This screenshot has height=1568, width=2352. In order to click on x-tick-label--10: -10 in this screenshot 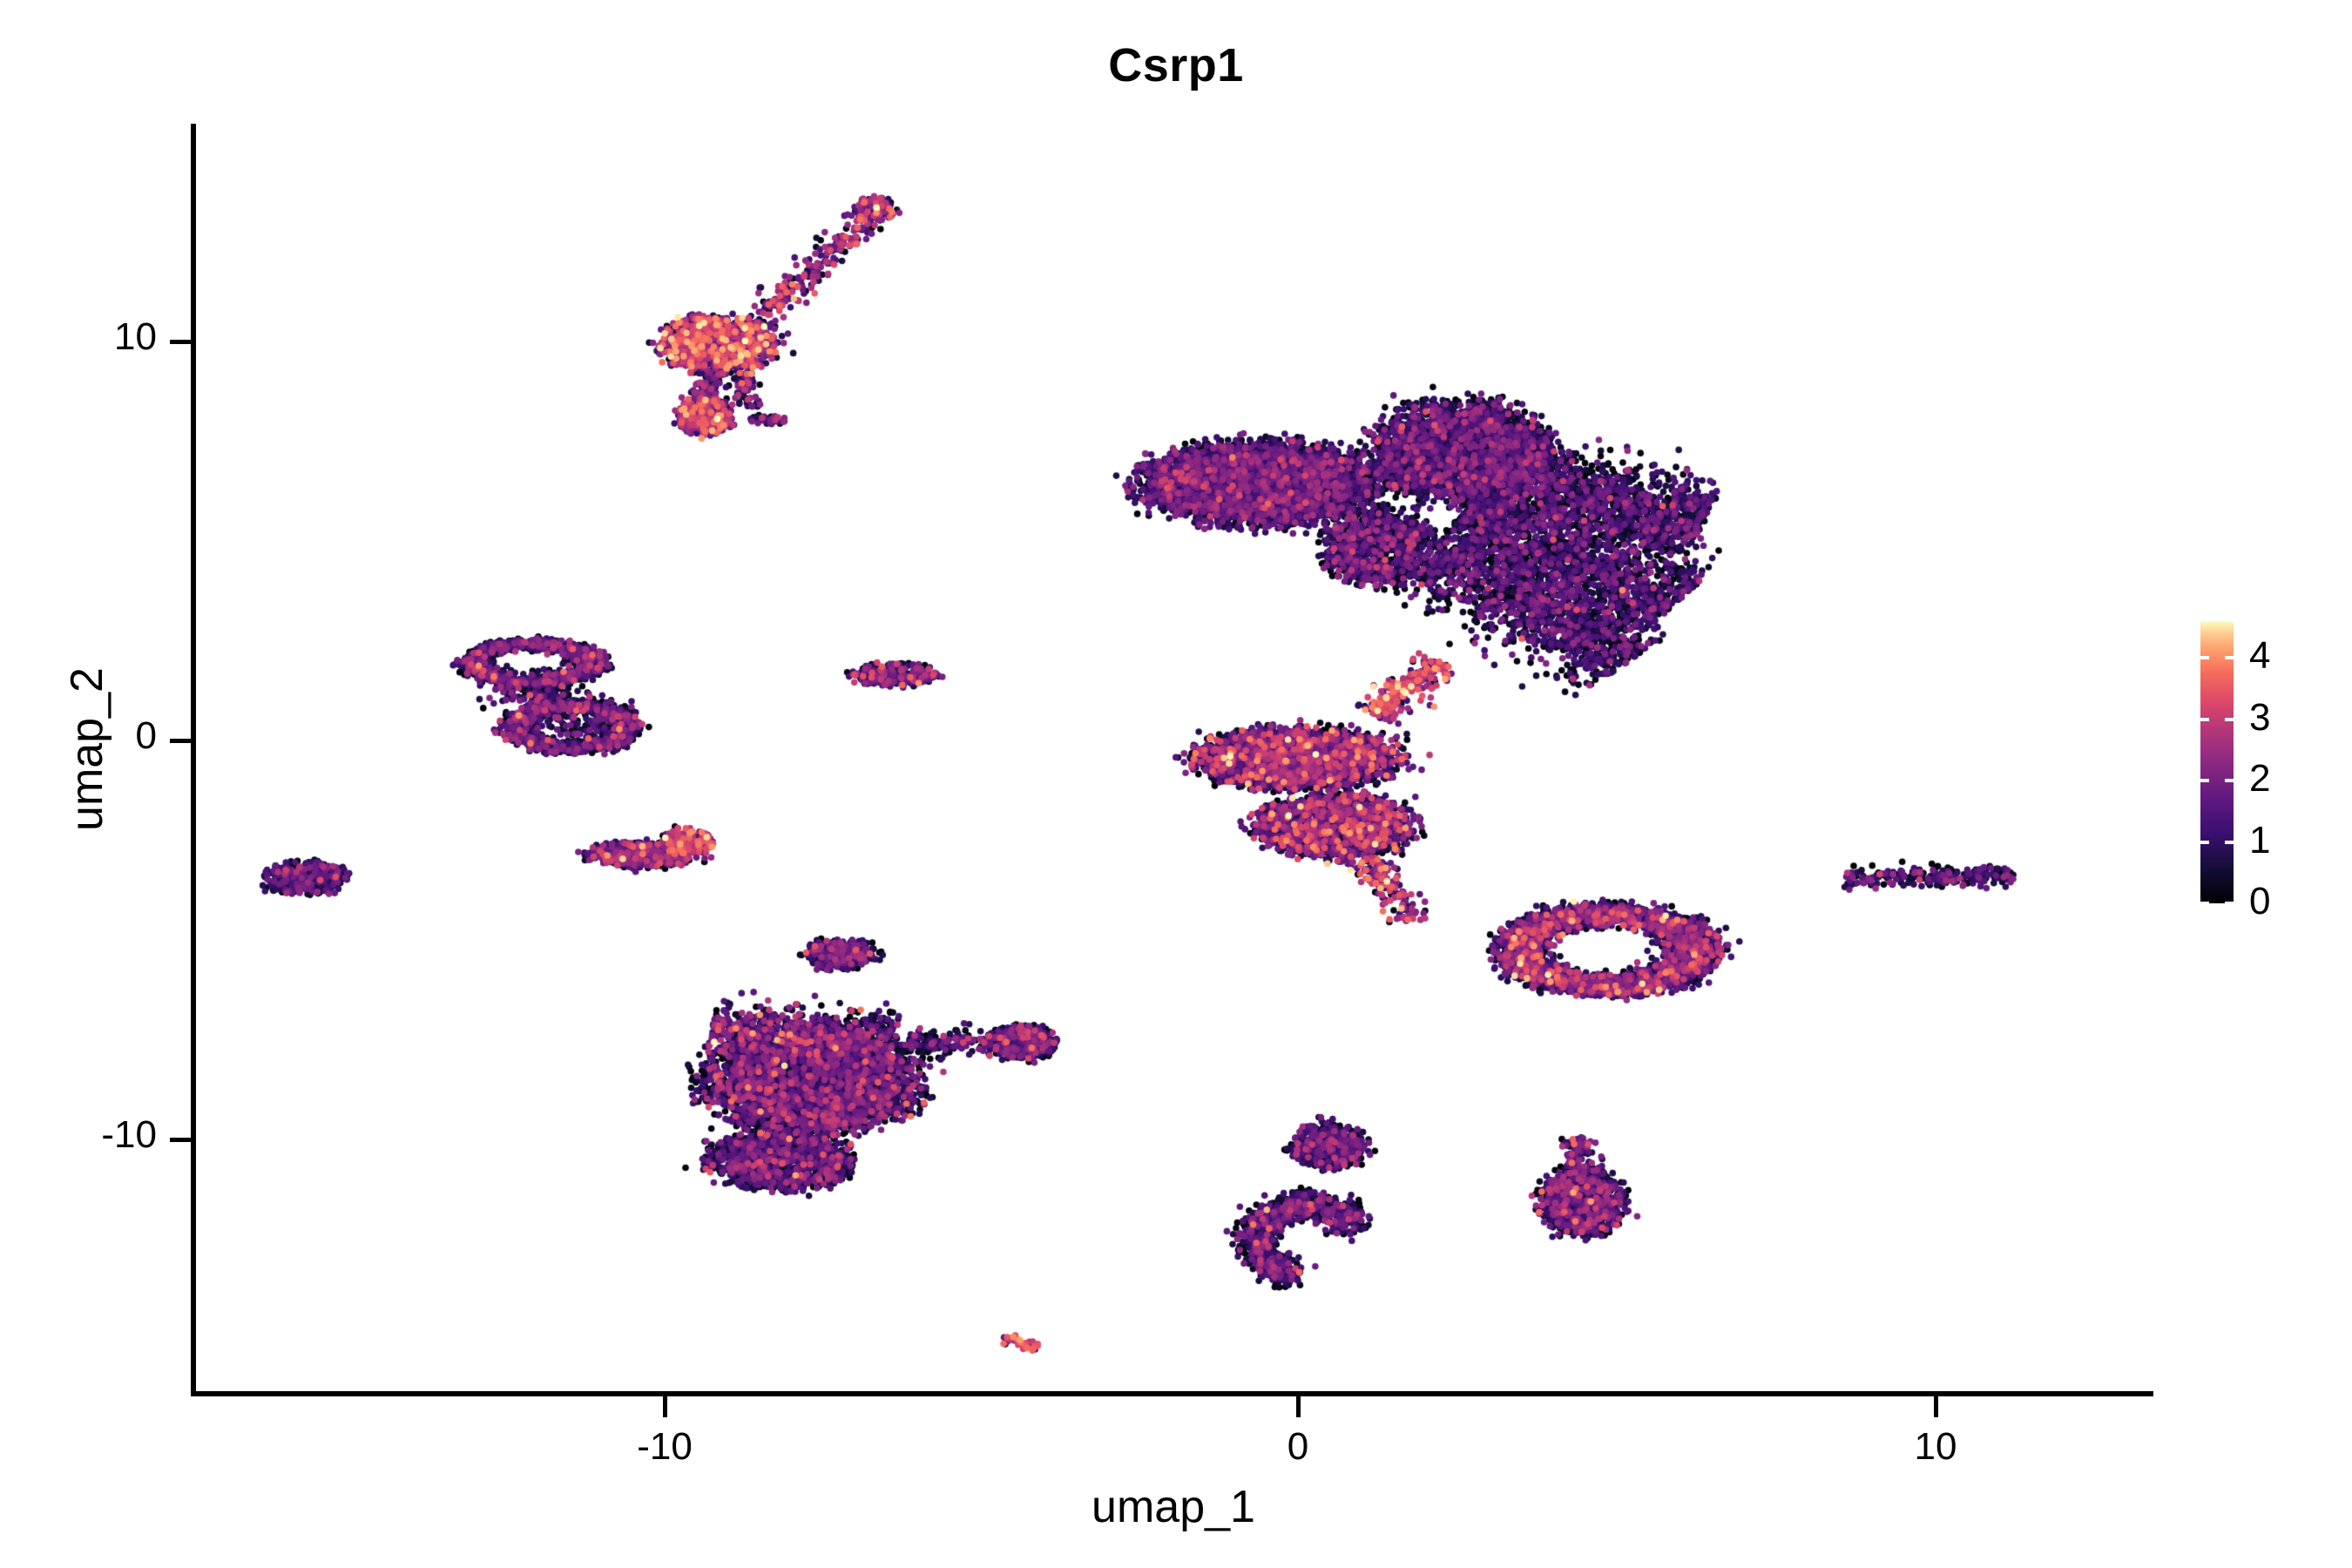, I will do `click(665, 1447)`.